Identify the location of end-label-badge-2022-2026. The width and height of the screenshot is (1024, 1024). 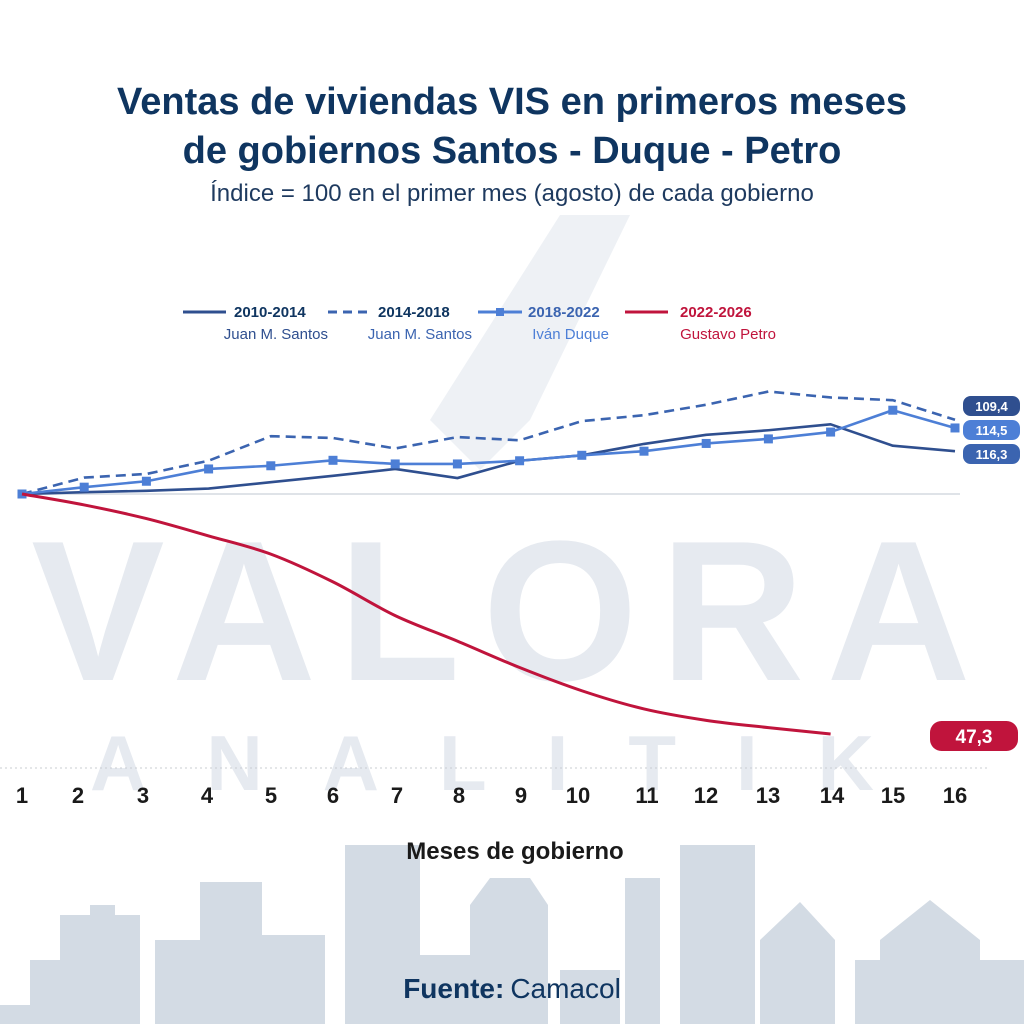
(974, 736).